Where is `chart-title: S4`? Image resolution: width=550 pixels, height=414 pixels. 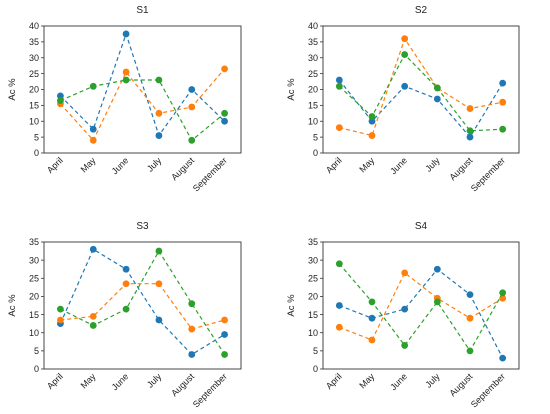
chart-title: S4 is located at coordinates (421, 226).